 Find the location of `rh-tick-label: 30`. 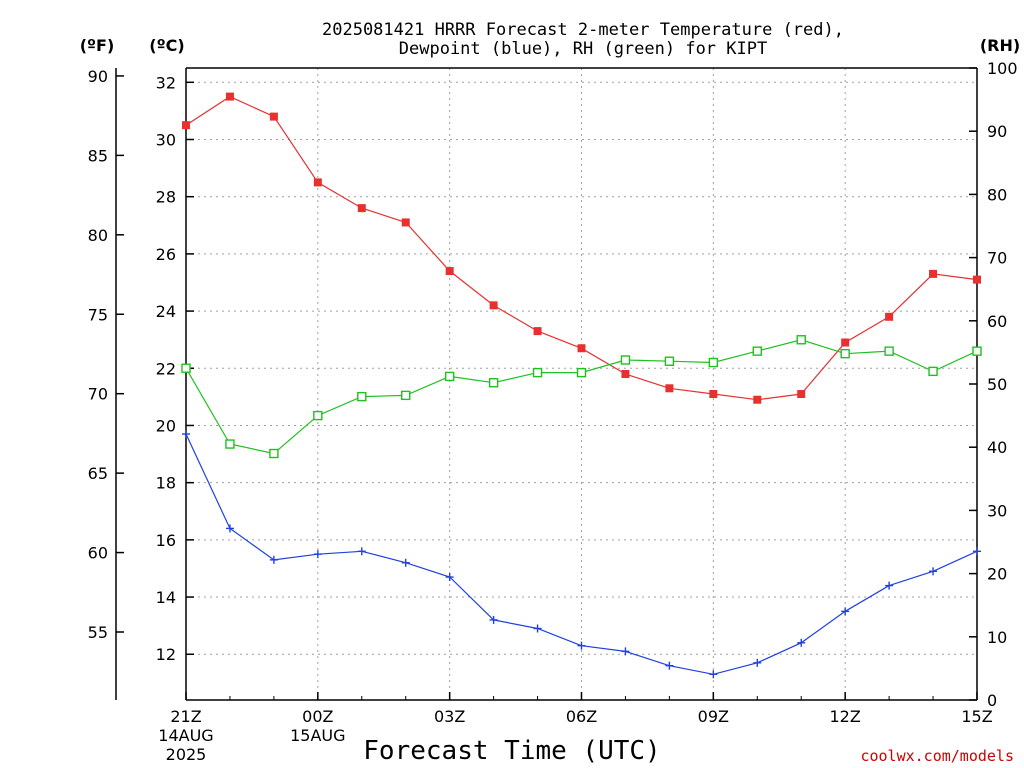

rh-tick-label: 30 is located at coordinates (997, 510).